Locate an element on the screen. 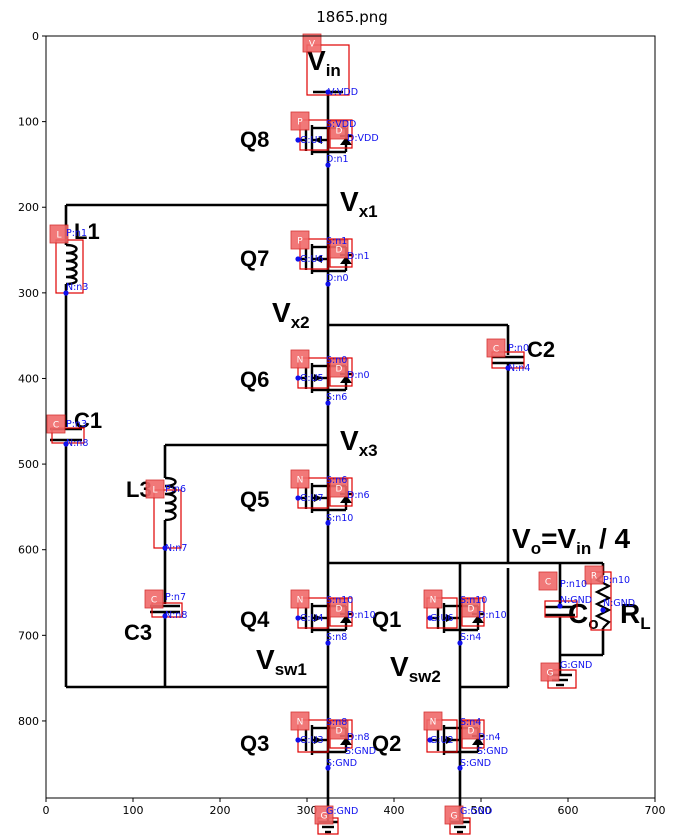 The width and height of the screenshot is (677, 836). x-tick-label: 100 is located at coordinates (133, 810).